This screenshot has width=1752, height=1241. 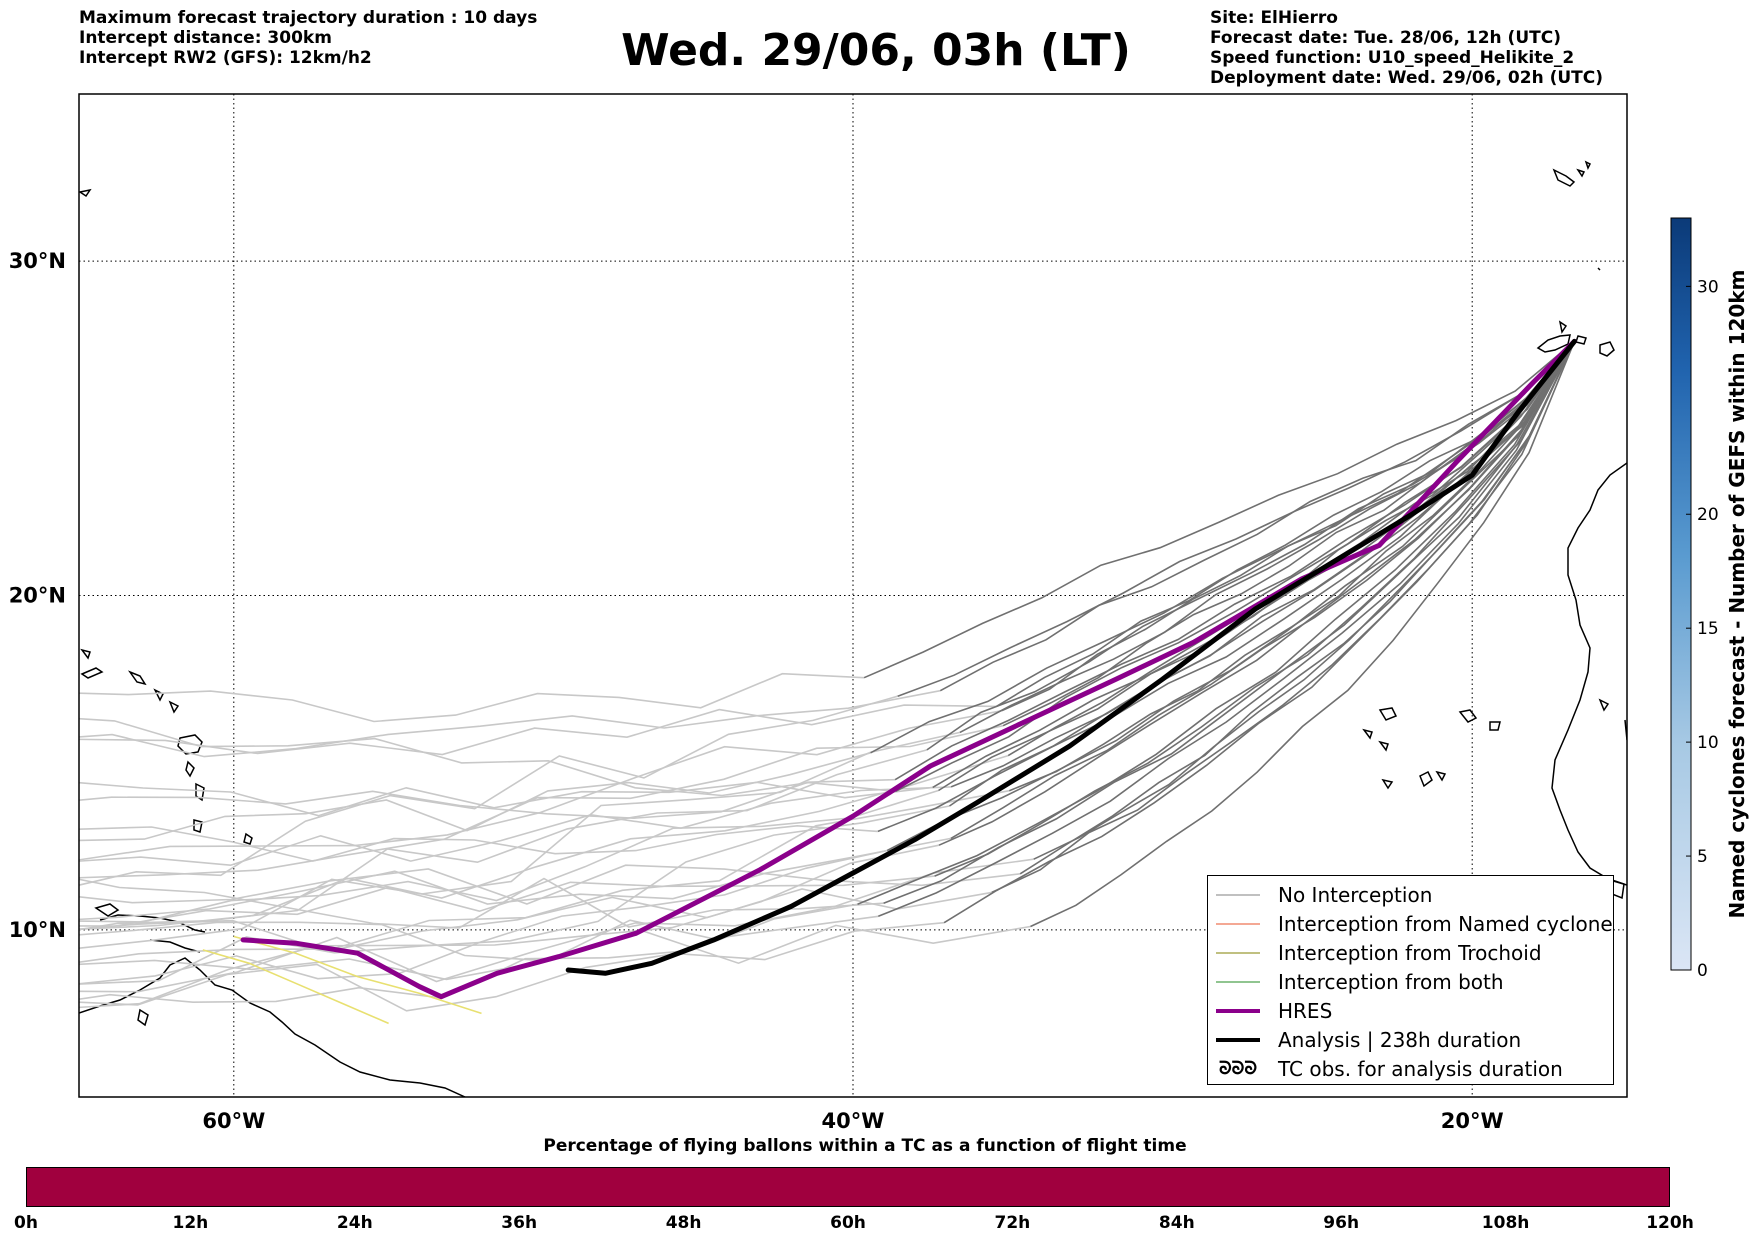 I want to click on longitude-ticks: 60°W 40°W 20°W, so click(x=852, y=1121).